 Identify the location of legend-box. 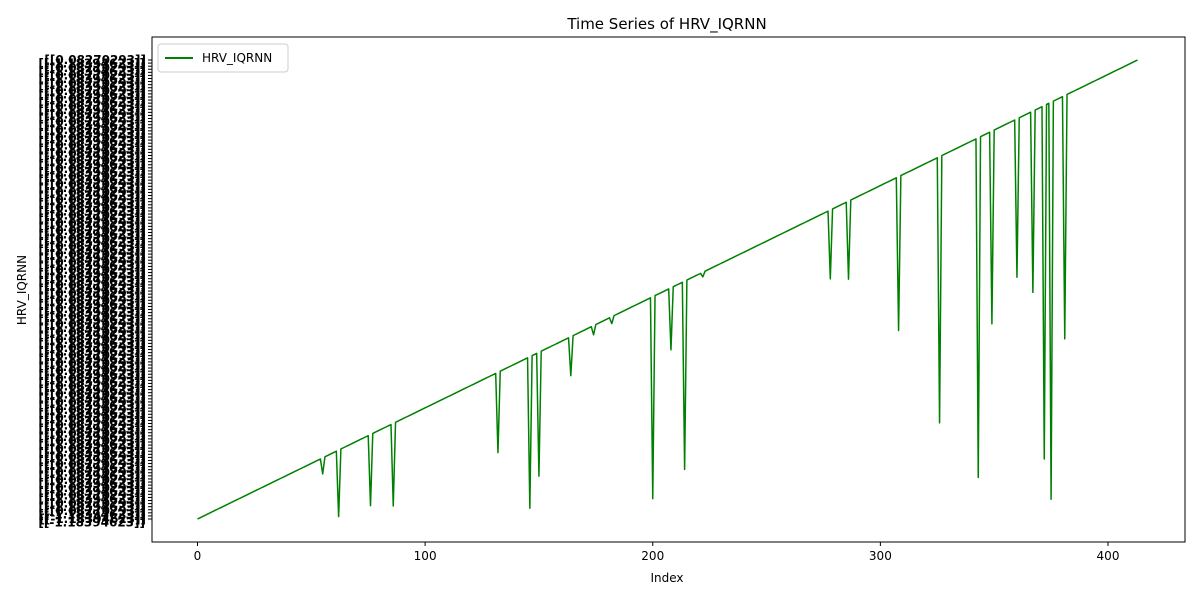
(223, 58).